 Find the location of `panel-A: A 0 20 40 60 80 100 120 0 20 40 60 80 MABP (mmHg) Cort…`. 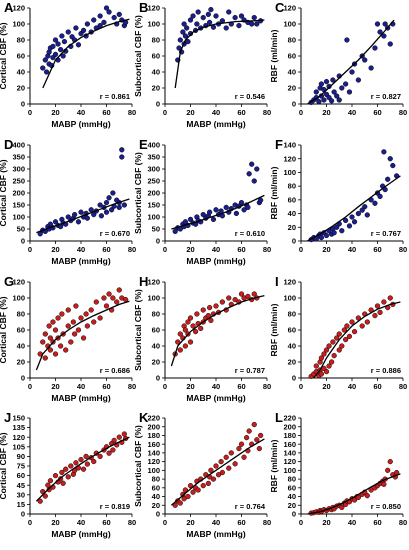

panel-A: A 0 20 40 60 80 100 120 0 20 40 60 80 MABP (mmHg) Cort… is located at coordinates (68, 64).